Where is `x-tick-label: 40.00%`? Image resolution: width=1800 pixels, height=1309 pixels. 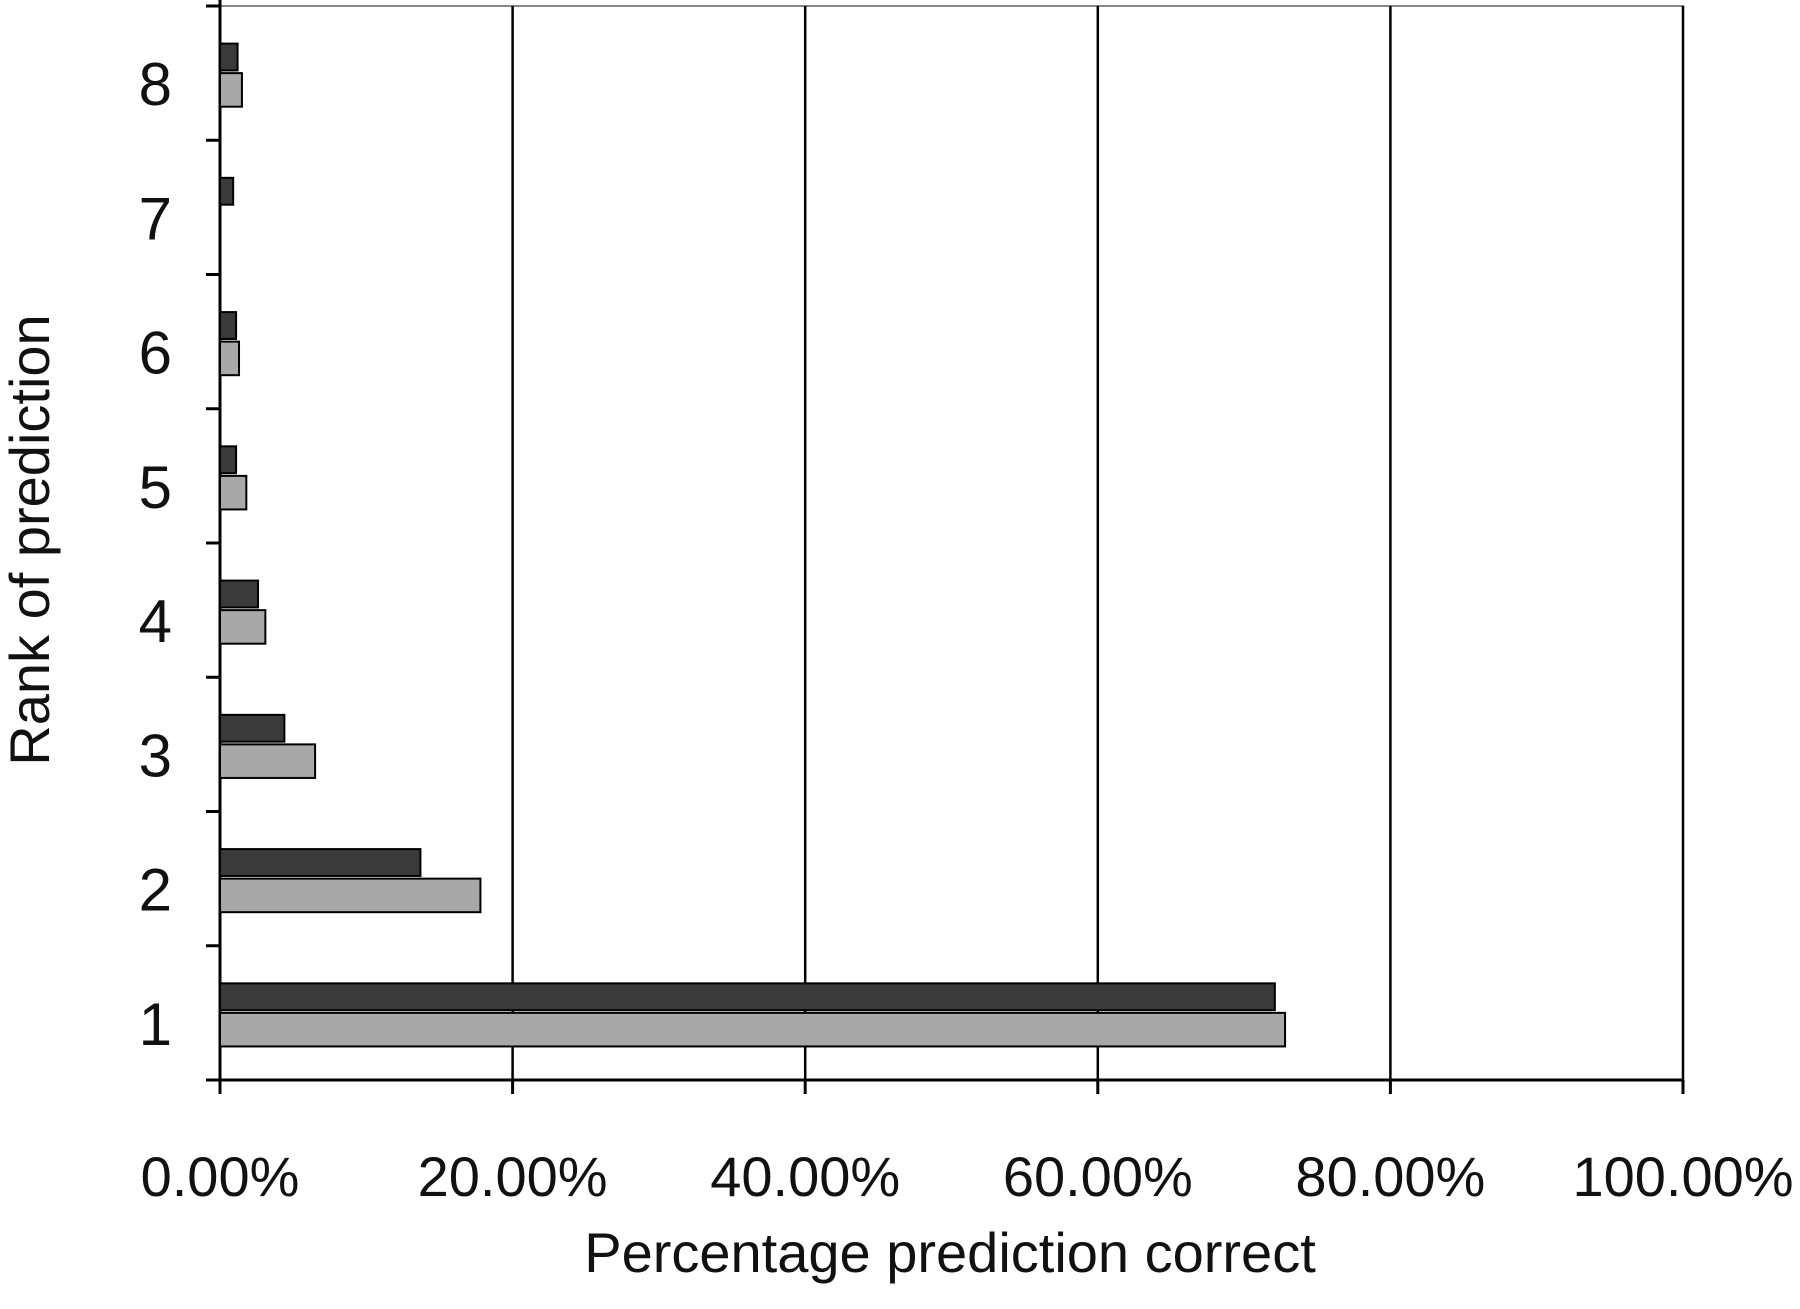
x-tick-label: 40.00% is located at coordinates (805, 1176).